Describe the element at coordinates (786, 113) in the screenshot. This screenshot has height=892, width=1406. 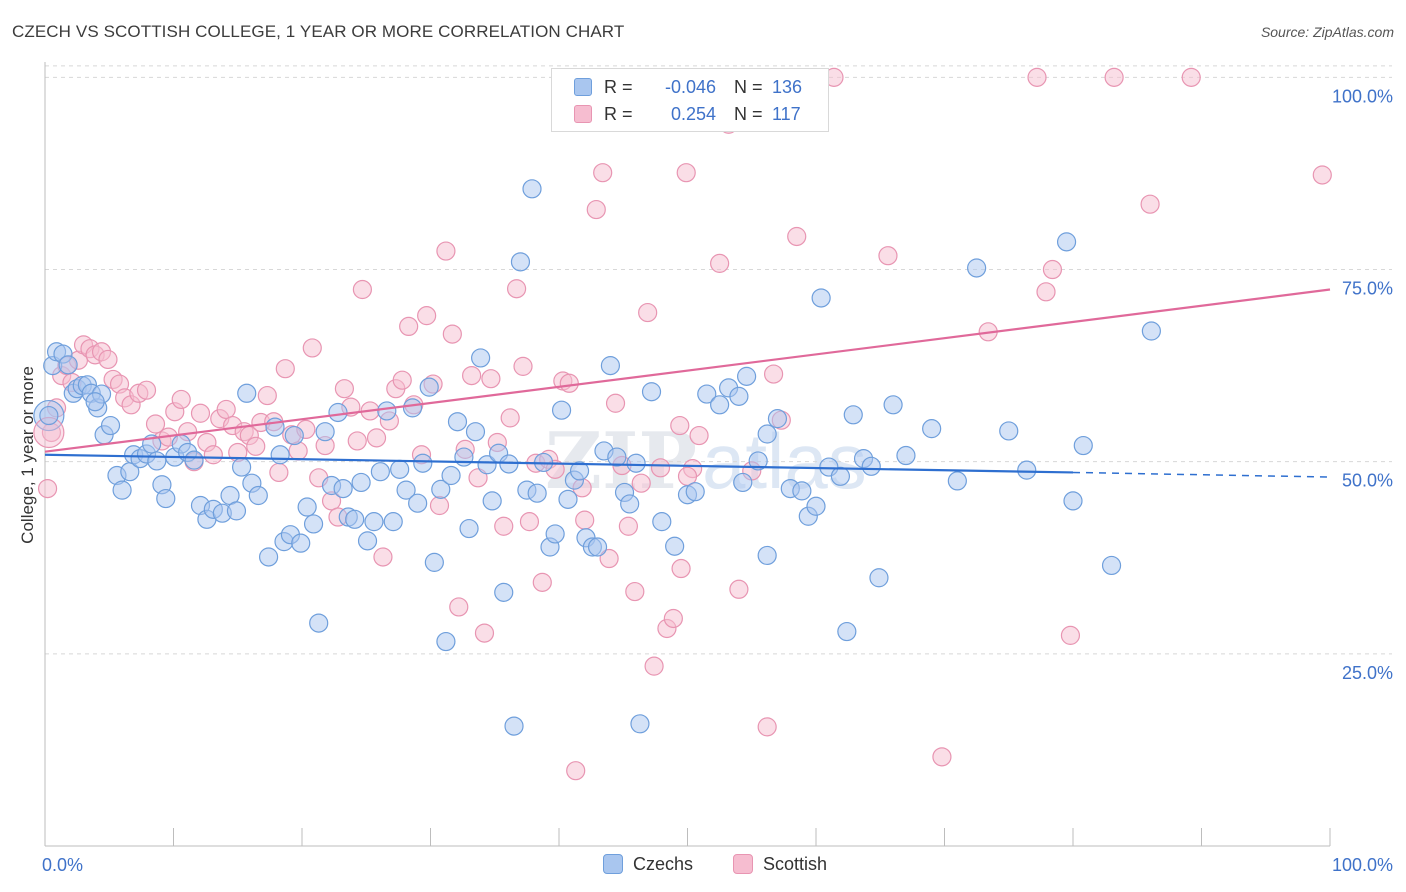
I see `legend-n-value: 117` at that location.